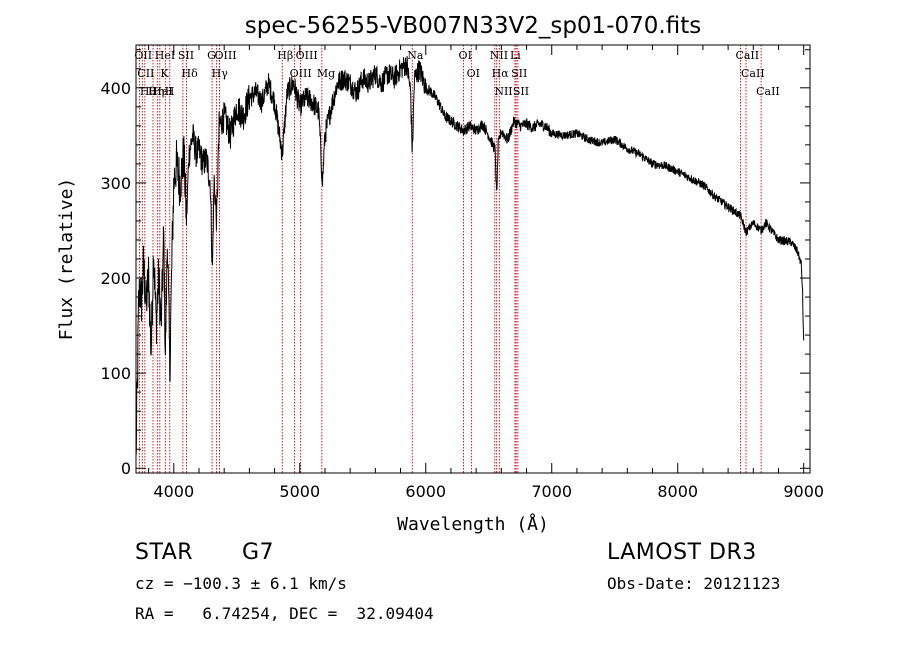 This screenshot has height=649, width=900. I want to click on x-tick-label: 7000, so click(551, 491).